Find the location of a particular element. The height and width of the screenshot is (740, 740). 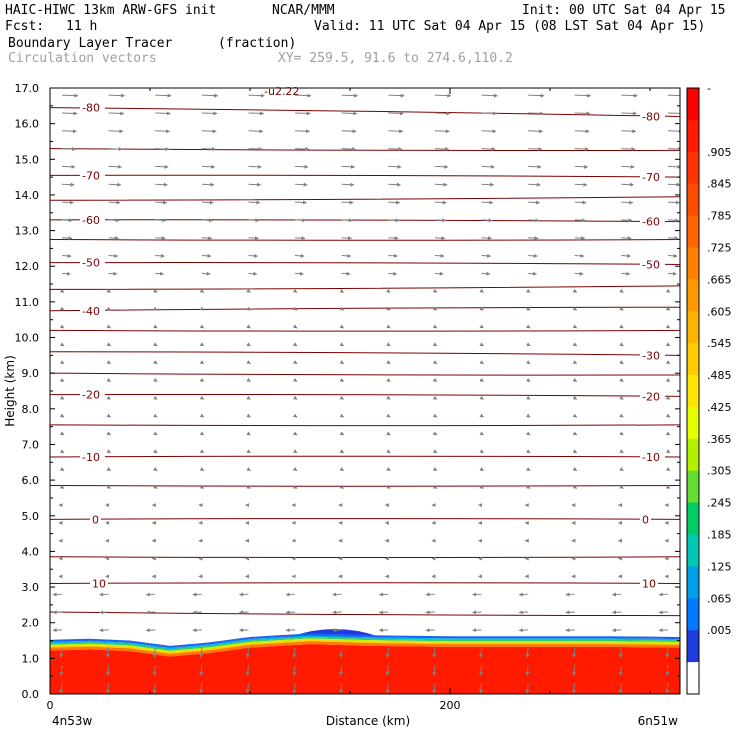

contour-label: -60 is located at coordinates (651, 222).